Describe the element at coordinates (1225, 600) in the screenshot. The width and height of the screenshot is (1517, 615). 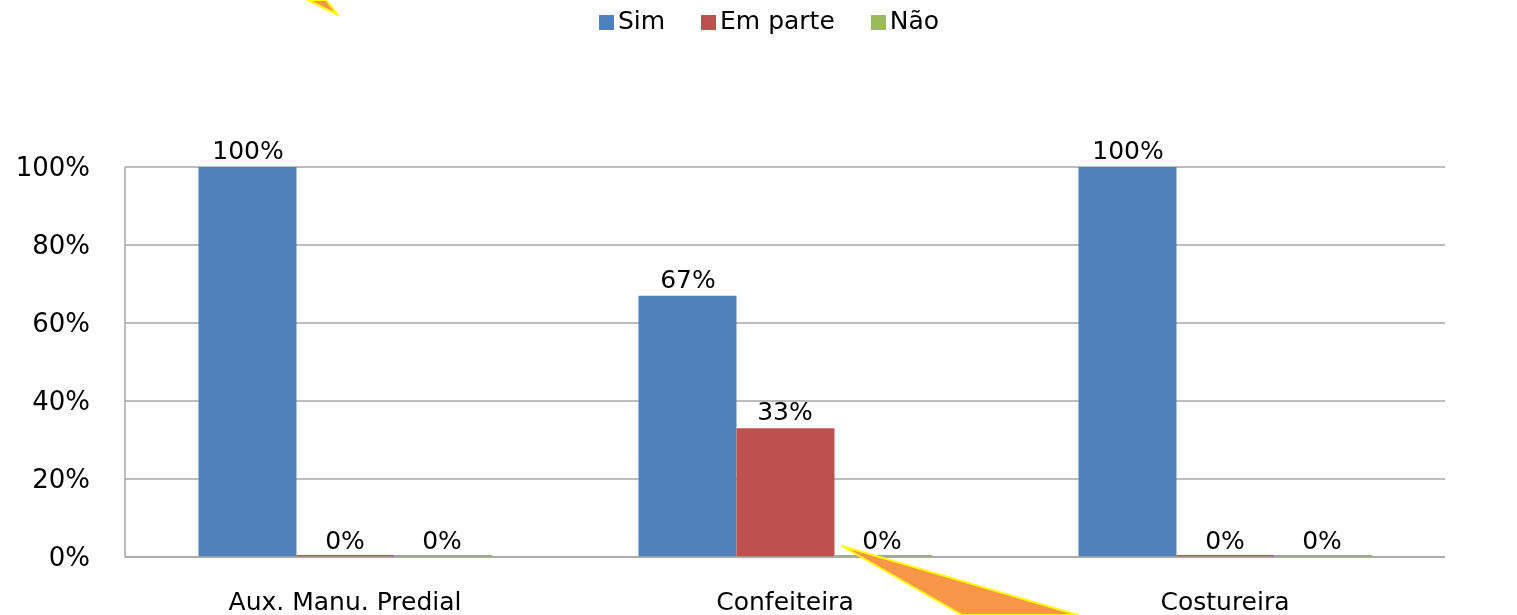
I see `x-tick-label: Costureira` at that location.